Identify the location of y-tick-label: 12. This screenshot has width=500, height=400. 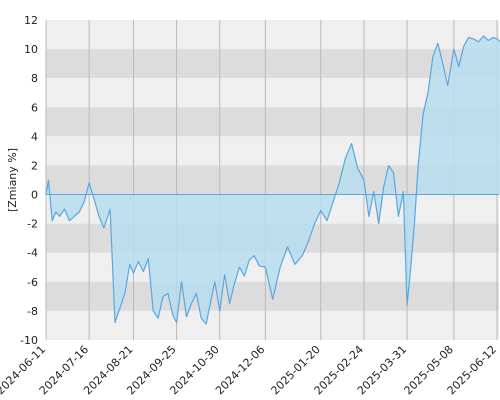
(31, 20).